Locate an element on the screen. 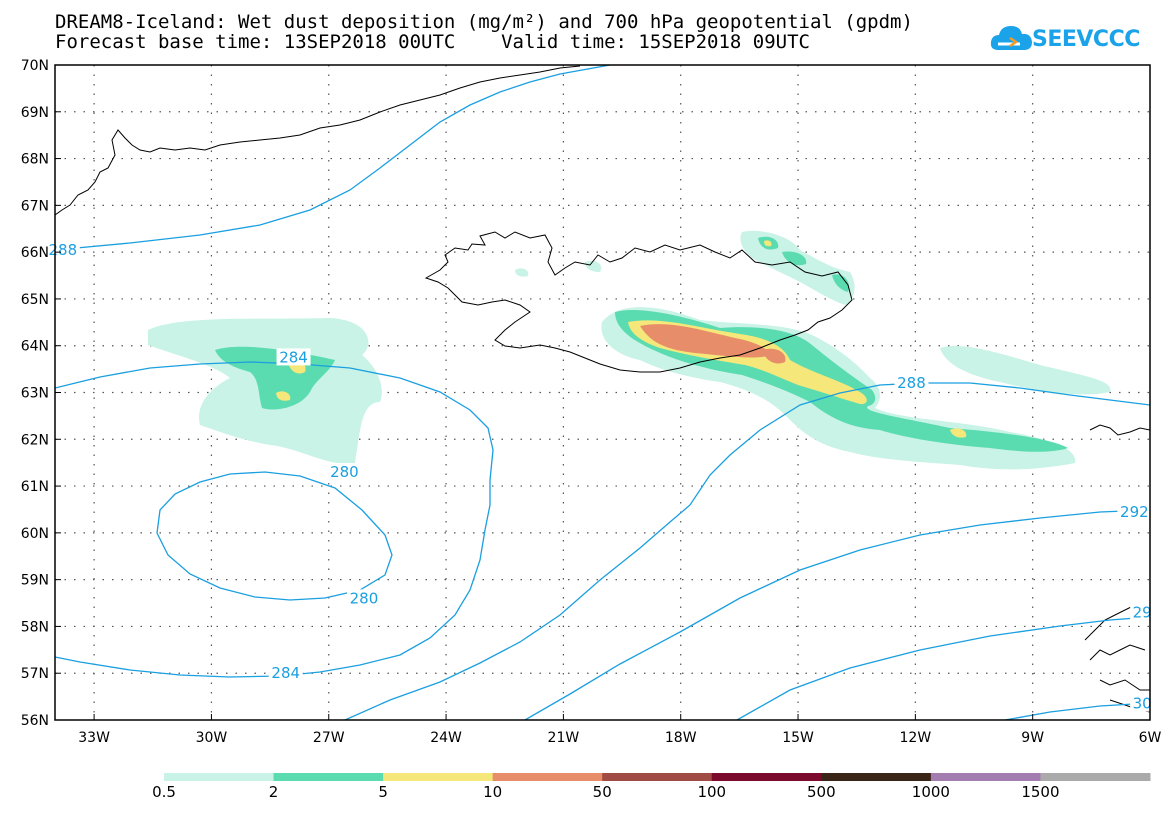 The width and height of the screenshot is (1175, 815). colorbar-label: 500 is located at coordinates (821, 792).